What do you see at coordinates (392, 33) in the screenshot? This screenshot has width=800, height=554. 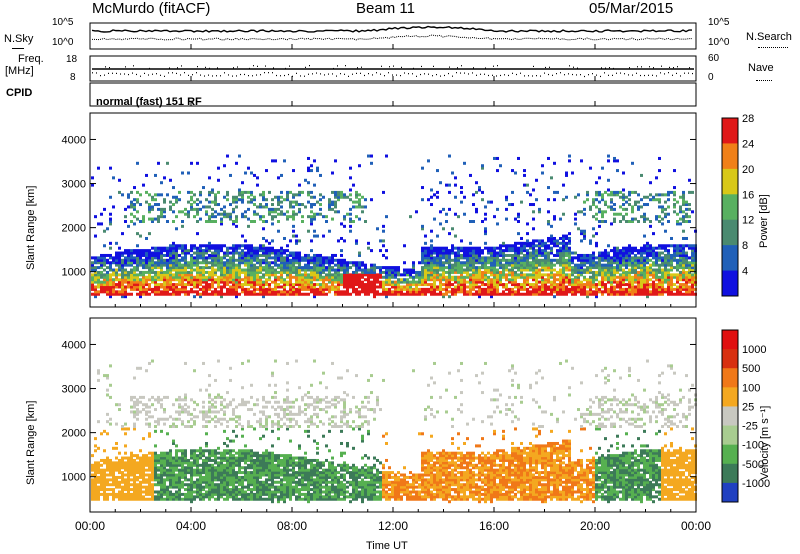 I see `noise-traces` at bounding box center [392, 33].